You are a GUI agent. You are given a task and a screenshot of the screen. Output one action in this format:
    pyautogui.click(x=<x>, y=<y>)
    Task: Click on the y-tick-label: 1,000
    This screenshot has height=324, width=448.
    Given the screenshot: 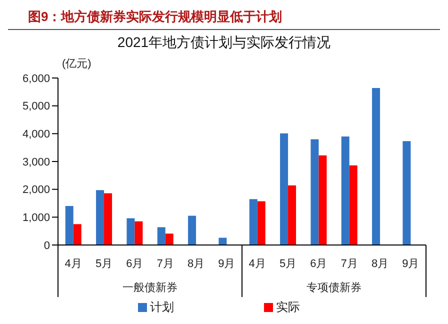 What is the action you would take?
    pyautogui.click(x=36, y=218)
    